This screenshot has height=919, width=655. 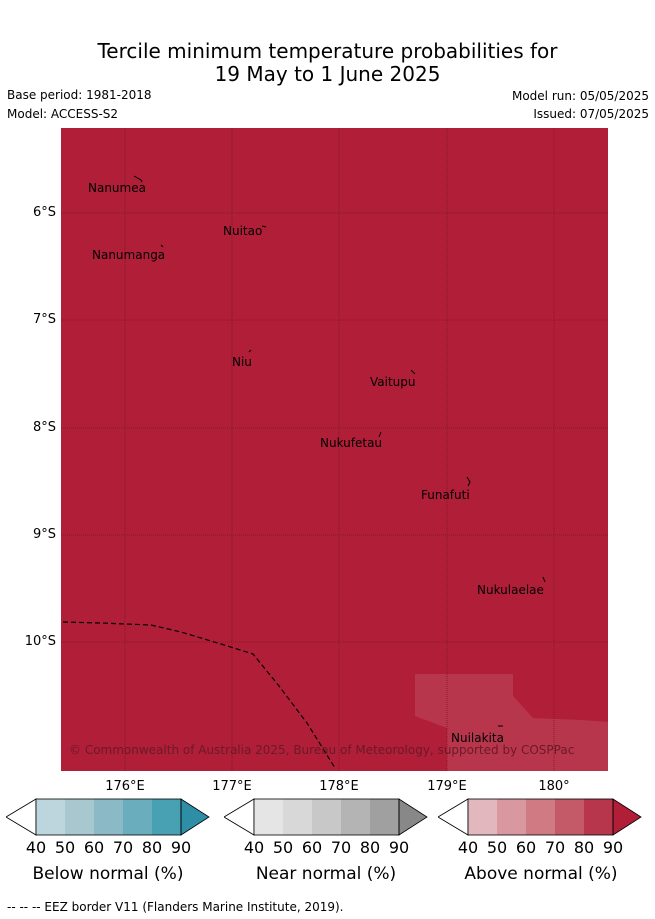 What do you see at coordinates (445, 495) in the screenshot?
I see `island-label-funafuti: Funafuti` at bounding box center [445, 495].